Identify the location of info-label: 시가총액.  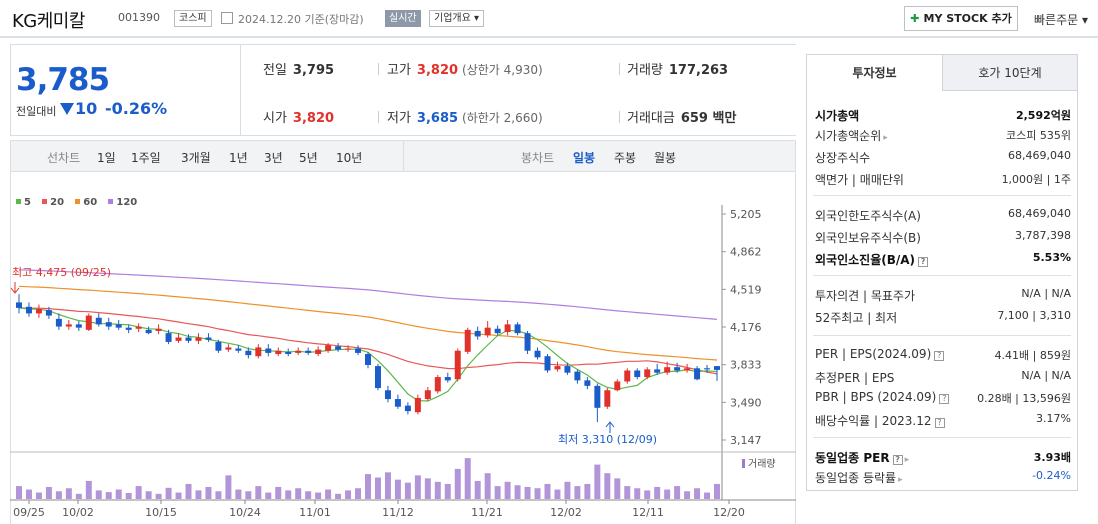
(837, 116).